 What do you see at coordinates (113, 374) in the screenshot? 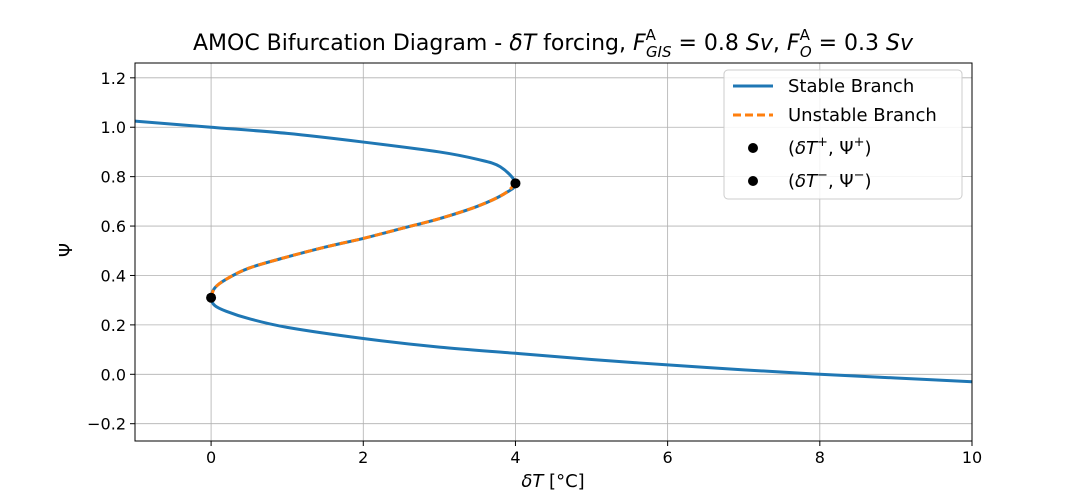
I see `y-tick-label: 0.0` at bounding box center [113, 374].